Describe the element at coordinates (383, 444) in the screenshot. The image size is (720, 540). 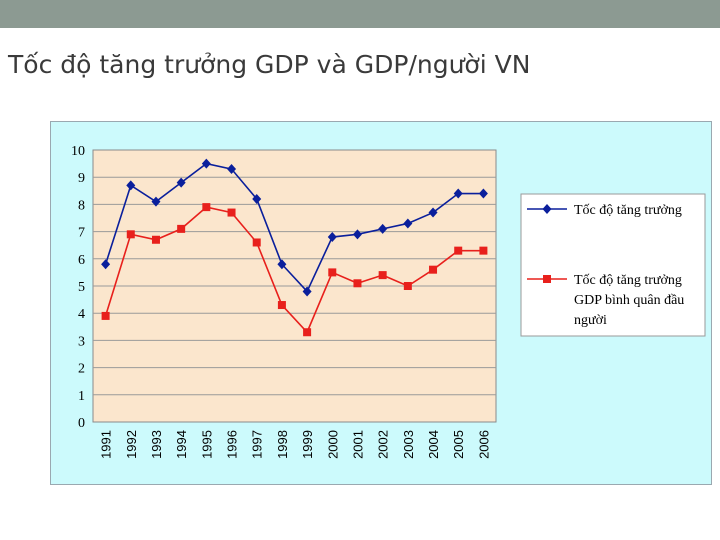
I see `x-tick-label: 2002` at that location.